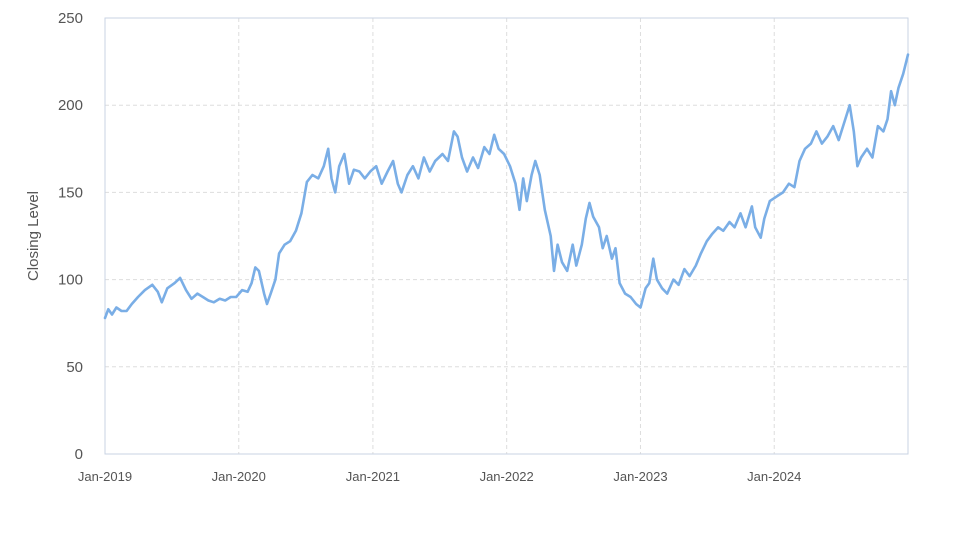  I want to click on y-tick-label-150: 150, so click(70, 192).